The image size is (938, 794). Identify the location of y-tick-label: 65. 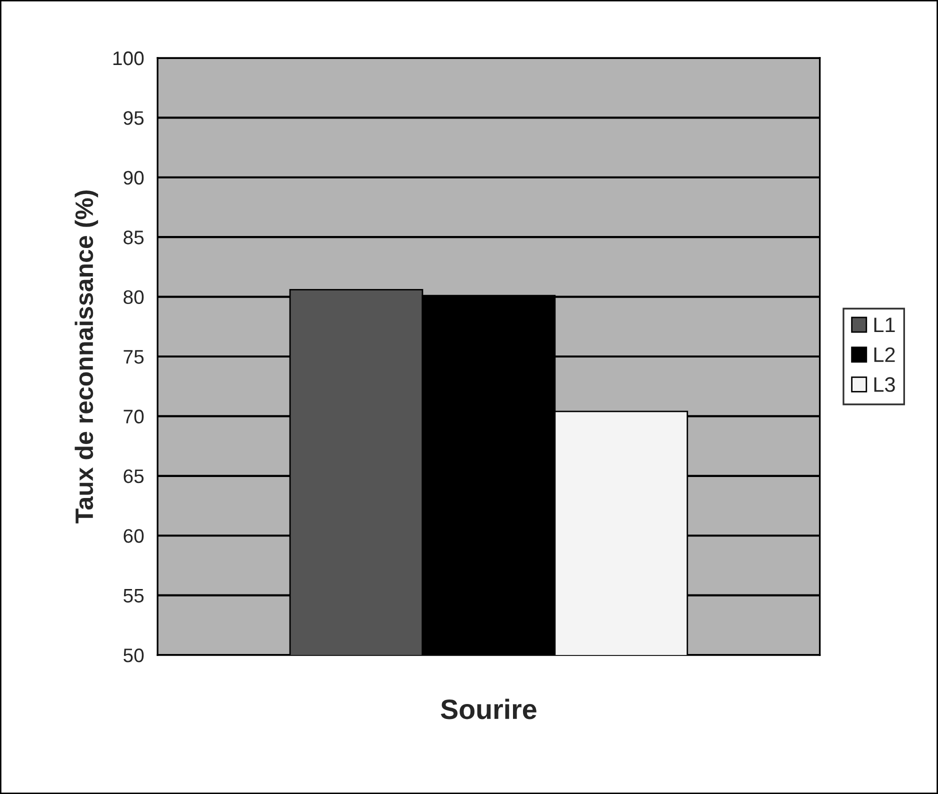
(134, 476).